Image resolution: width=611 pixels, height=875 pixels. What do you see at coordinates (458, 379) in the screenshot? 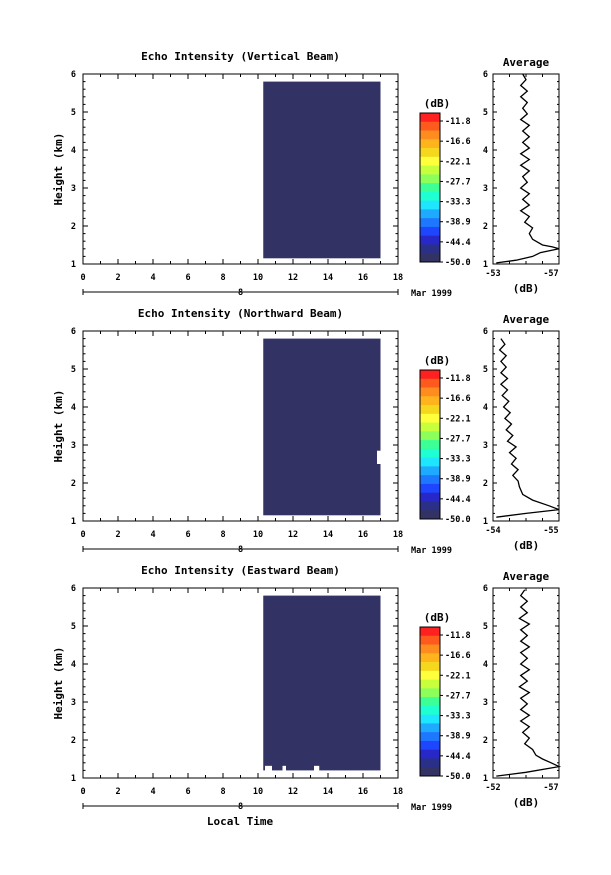
I see `colorbar-label: -11.8` at bounding box center [458, 379].